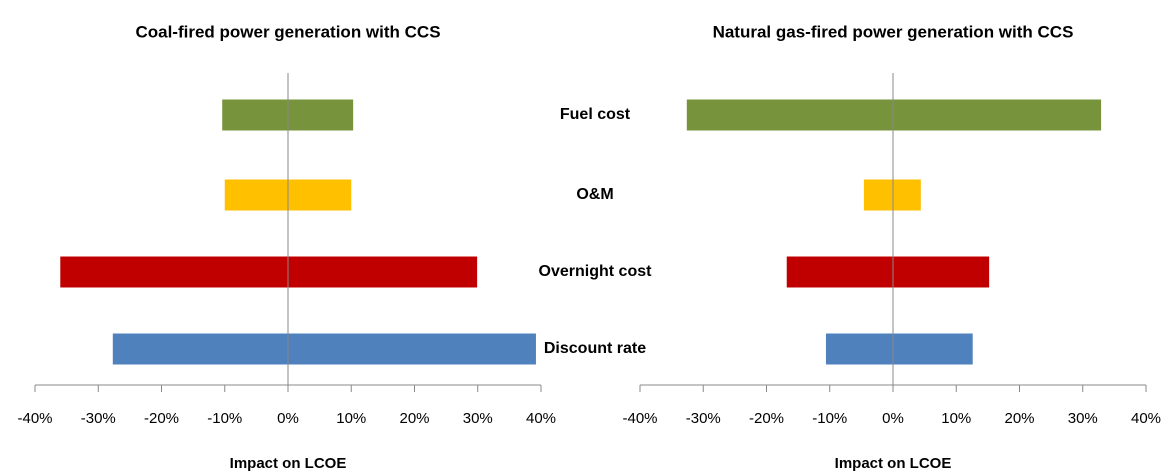  What do you see at coordinates (596, 271) in the screenshot?
I see `category-label: Overnight cost` at bounding box center [596, 271].